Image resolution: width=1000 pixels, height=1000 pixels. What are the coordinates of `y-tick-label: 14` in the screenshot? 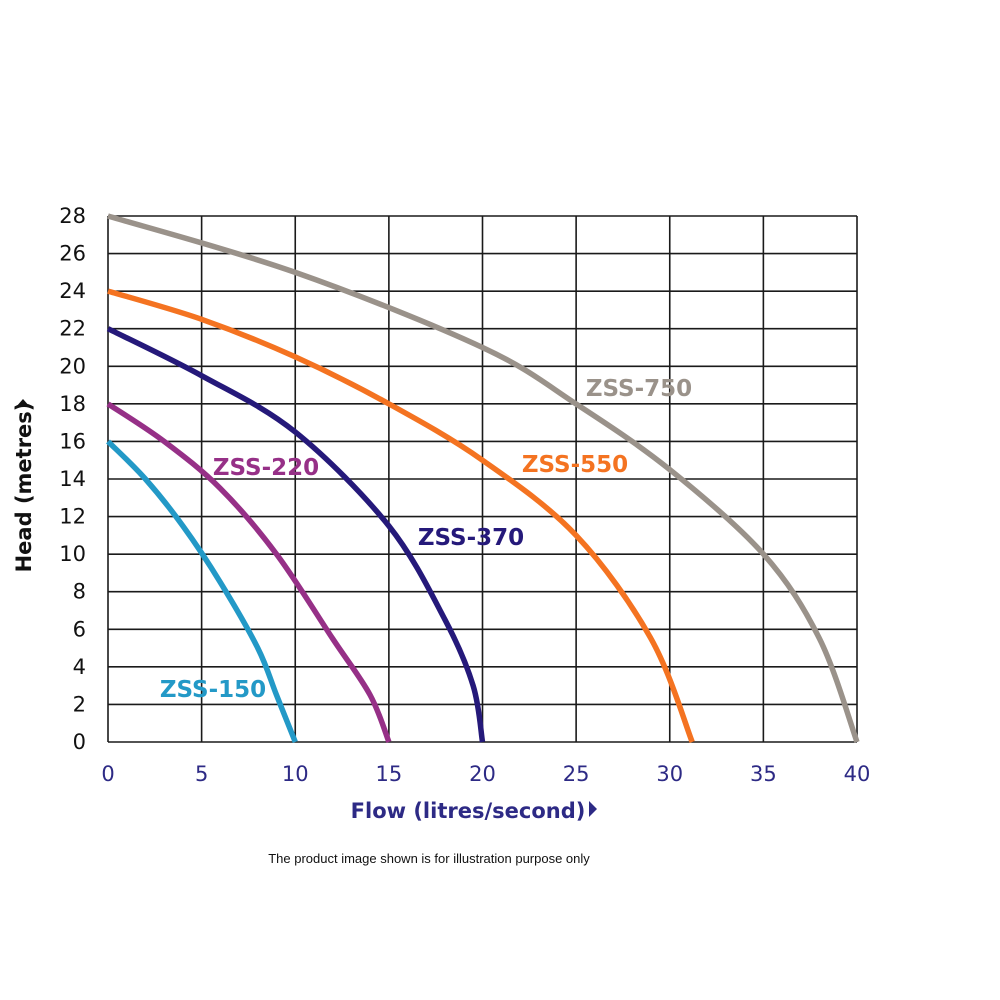 It's located at (72, 479).